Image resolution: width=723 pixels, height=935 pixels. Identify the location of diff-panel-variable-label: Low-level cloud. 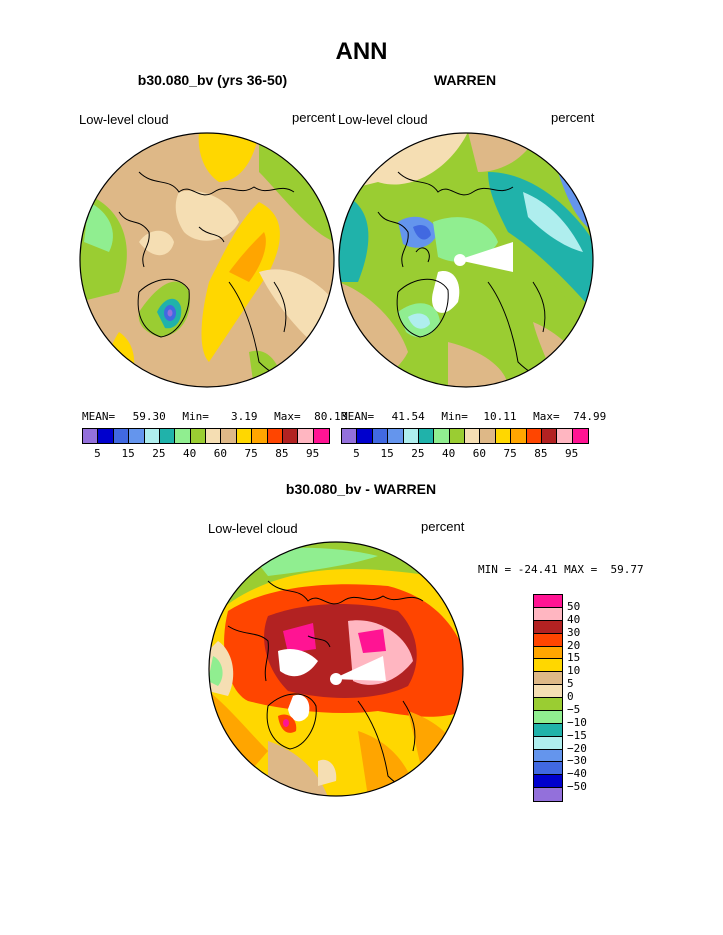
(253, 528).